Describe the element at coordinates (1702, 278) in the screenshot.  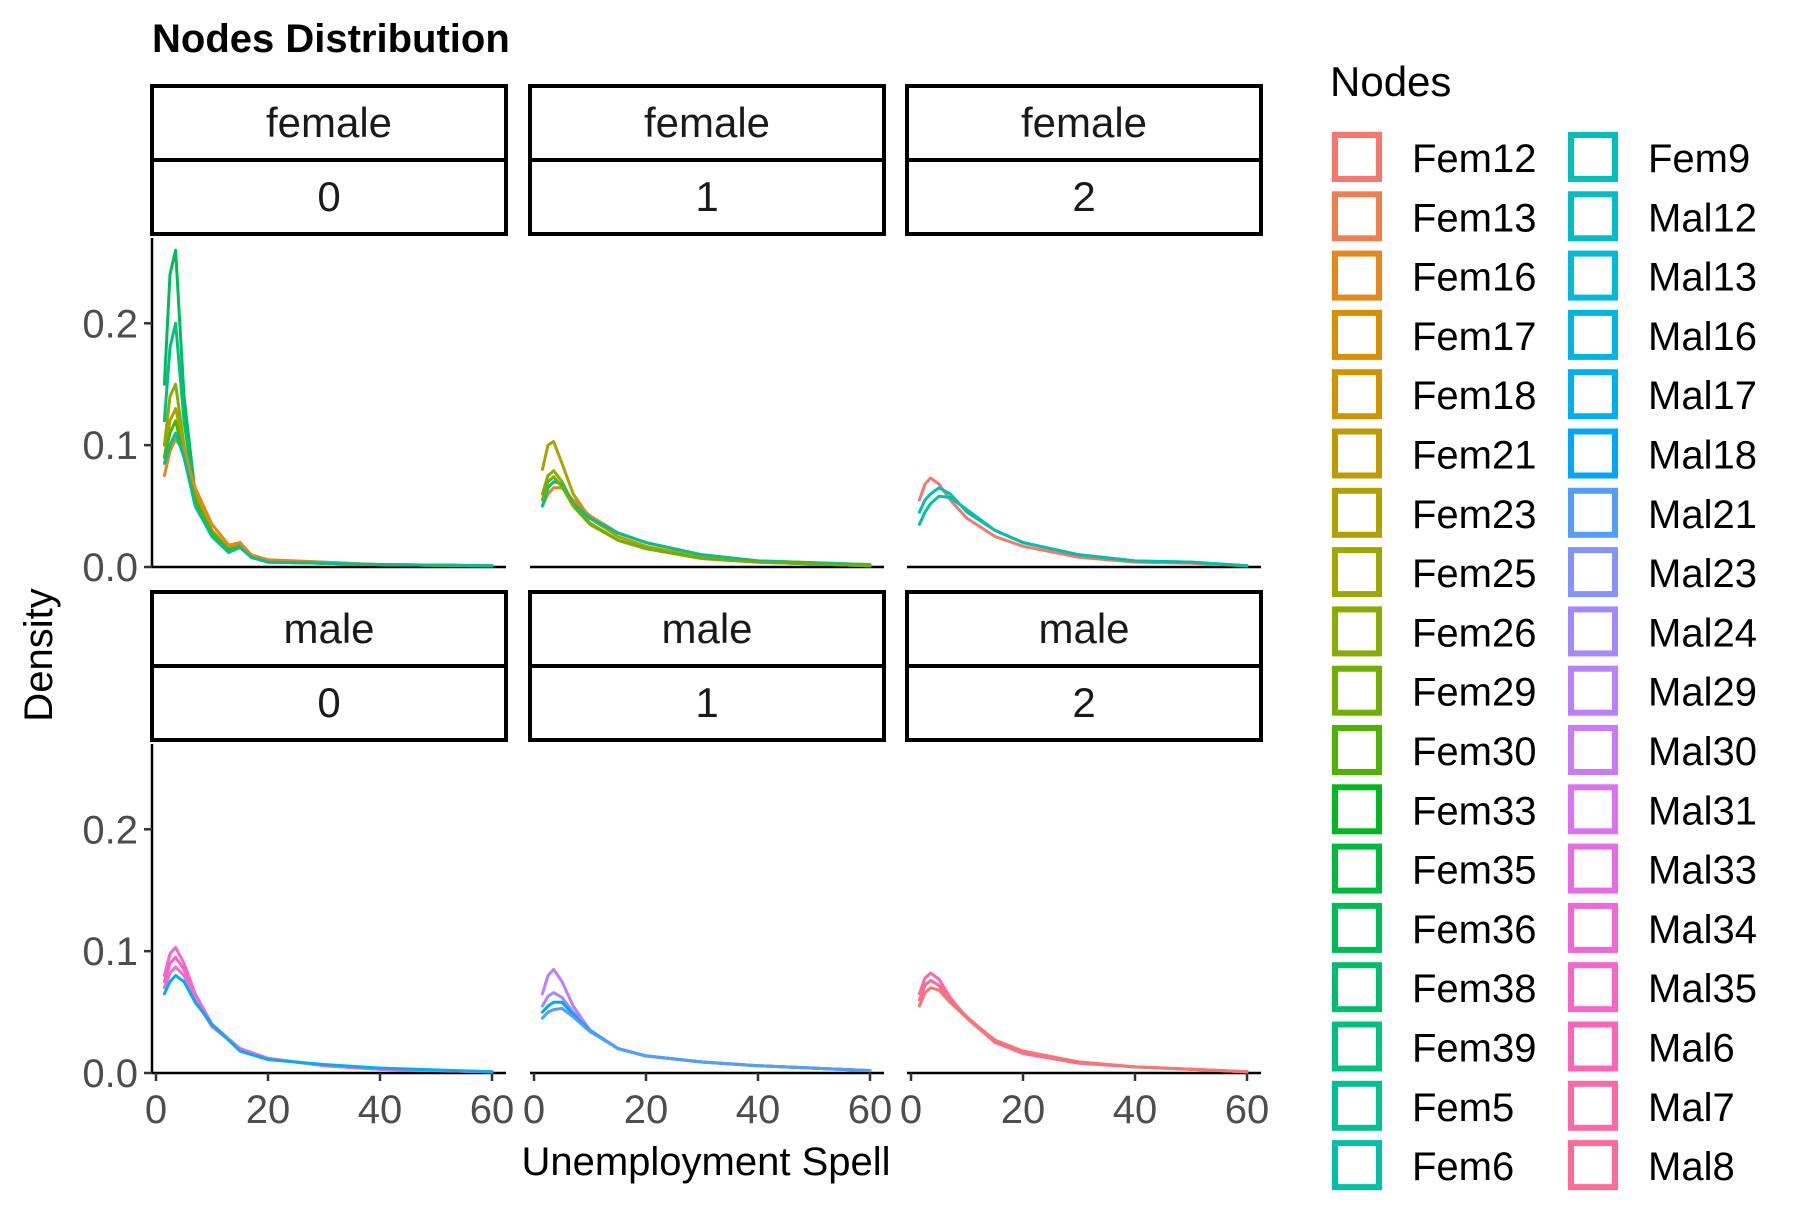
I see `legend-label: Mal13` at that location.